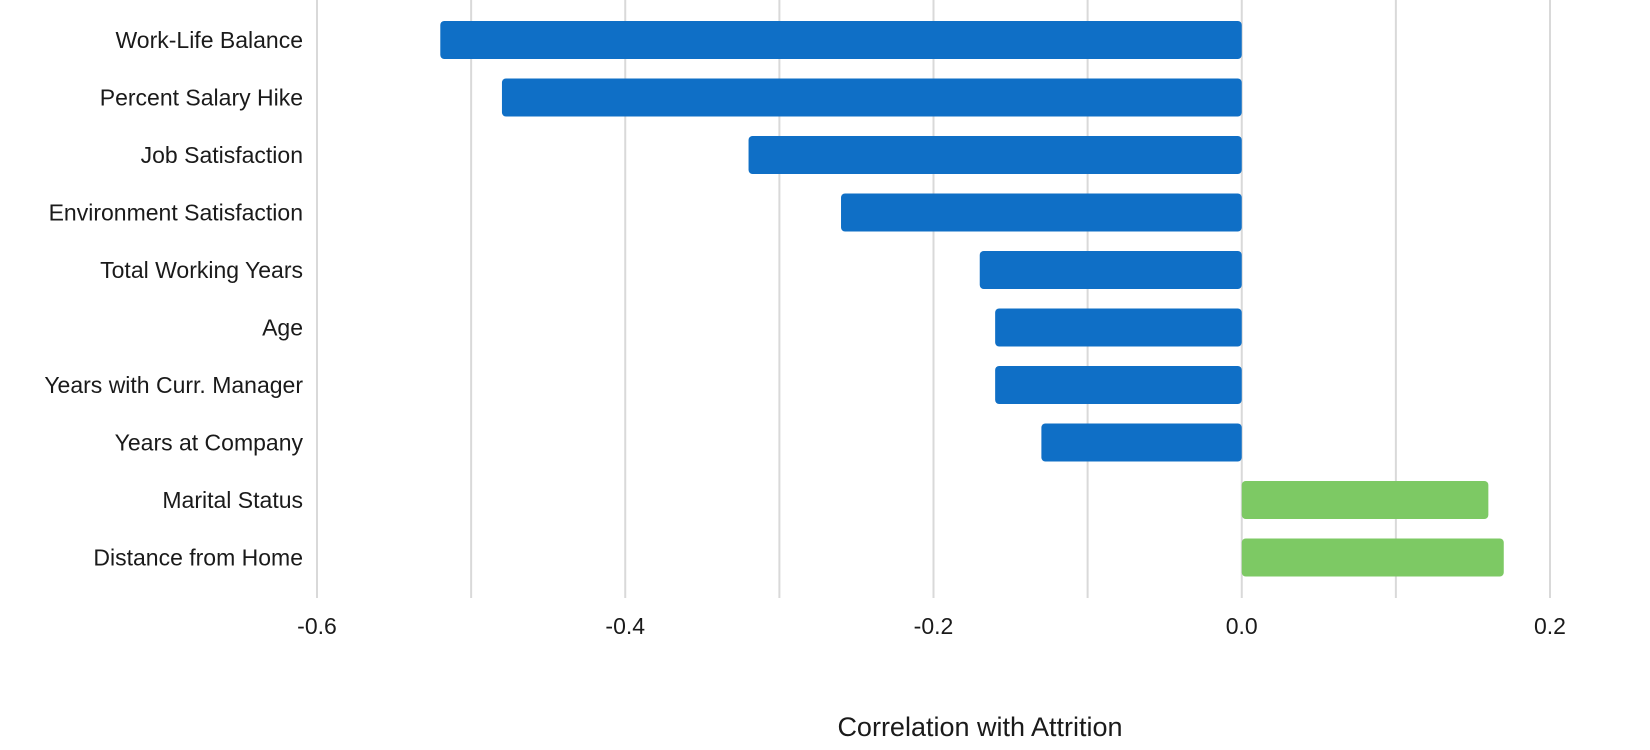 The image size is (1650, 750). I want to click on x-tick-layer: -0.6 -0.4 -0.2 0.0 0.2, so click(931, 626).